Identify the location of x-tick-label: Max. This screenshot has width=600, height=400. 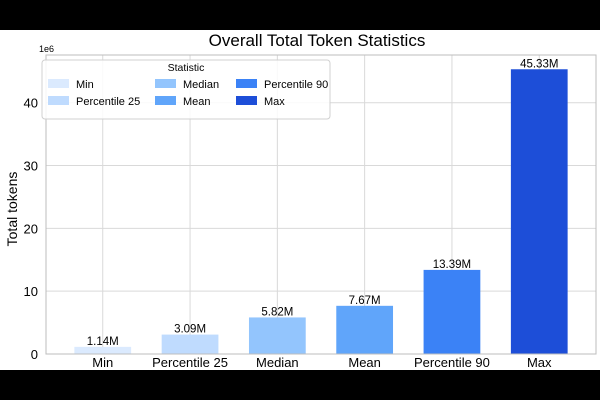
(539, 362).